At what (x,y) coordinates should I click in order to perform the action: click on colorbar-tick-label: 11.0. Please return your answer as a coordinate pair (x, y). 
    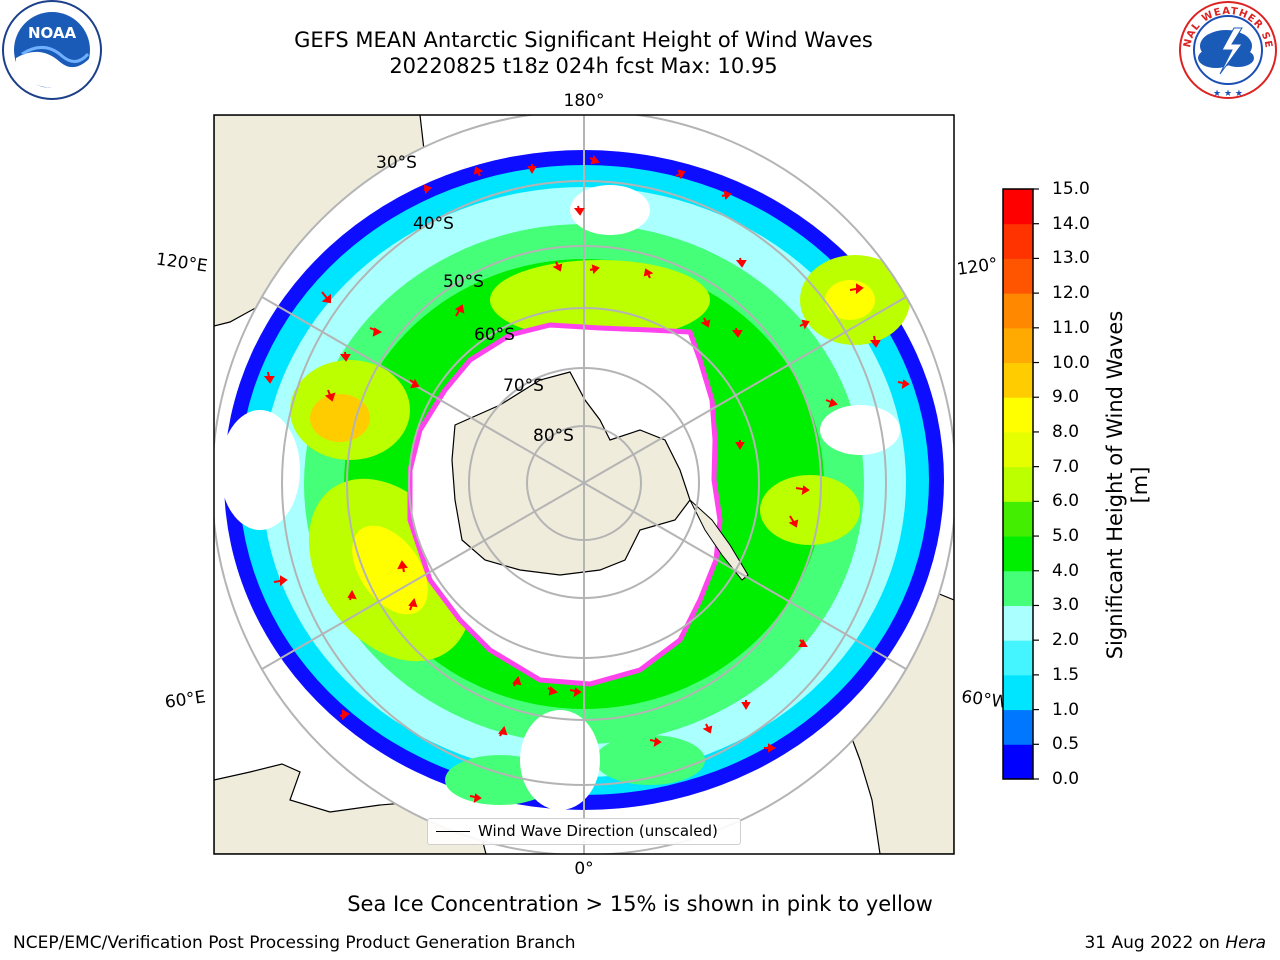
    Looking at the image, I should click on (1071, 327).